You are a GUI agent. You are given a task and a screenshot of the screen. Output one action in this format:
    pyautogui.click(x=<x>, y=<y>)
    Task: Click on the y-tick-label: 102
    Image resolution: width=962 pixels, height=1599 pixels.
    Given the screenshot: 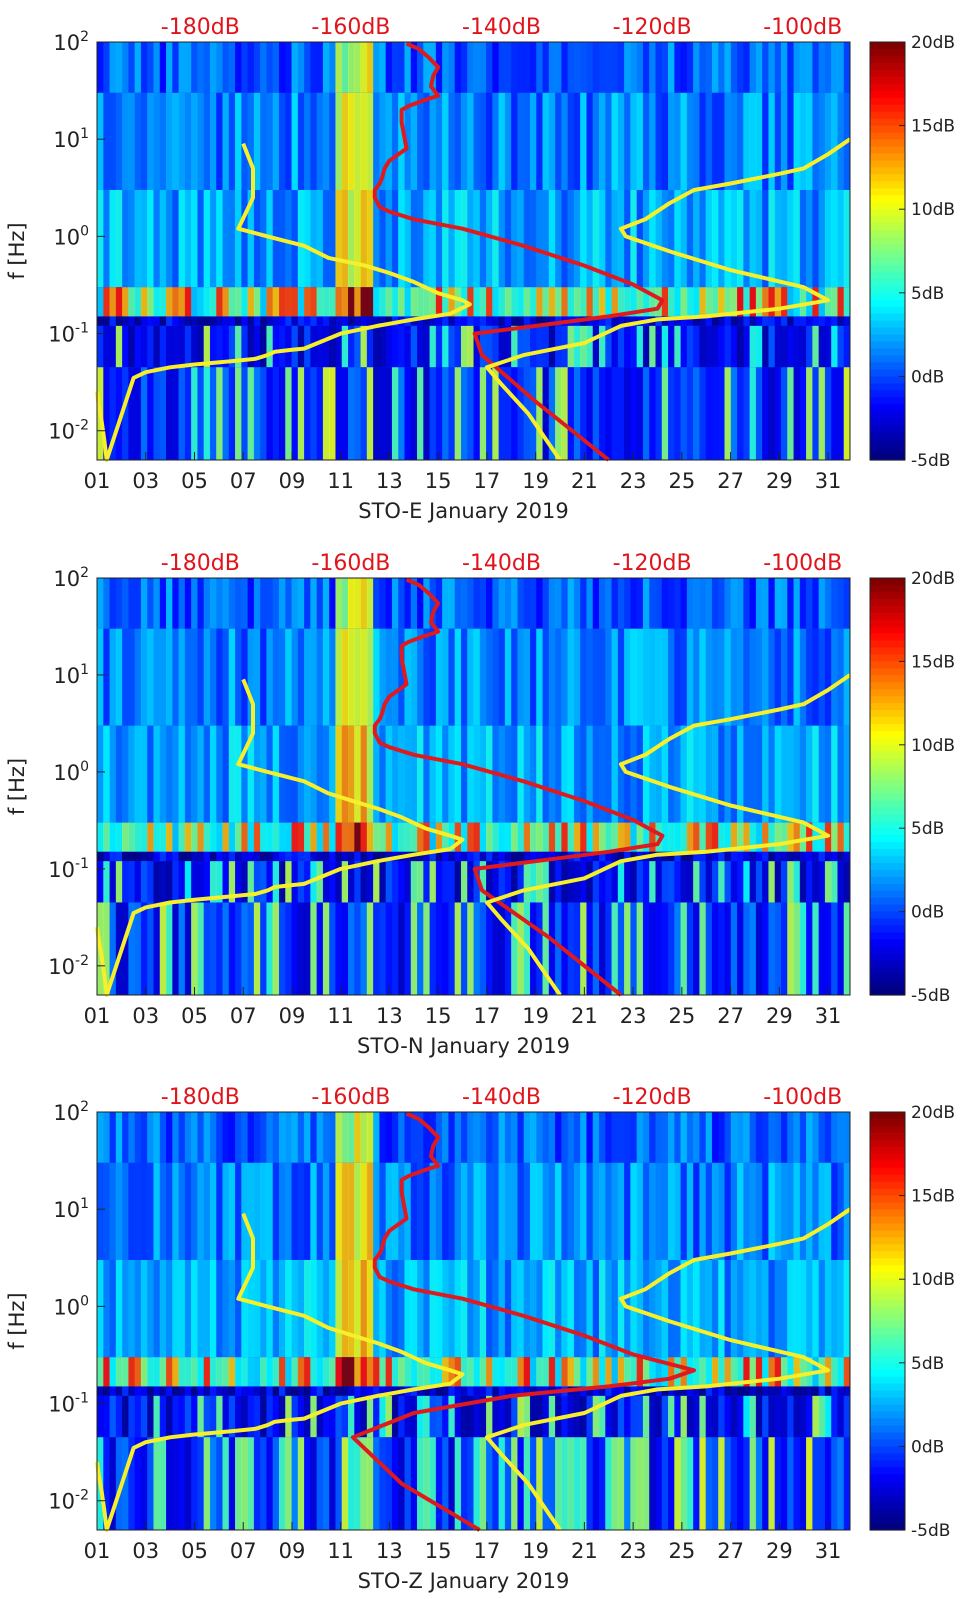 What is the action you would take?
    pyautogui.click(x=71, y=1112)
    